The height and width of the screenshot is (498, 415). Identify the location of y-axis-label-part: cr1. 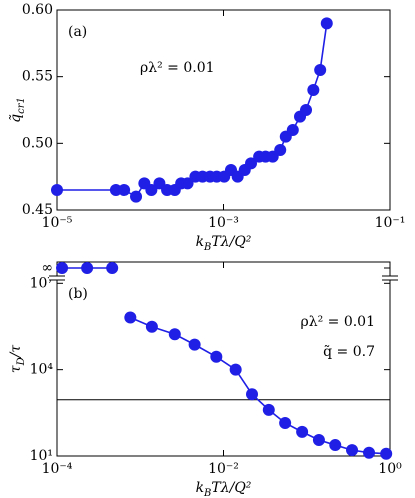
(21, 105).